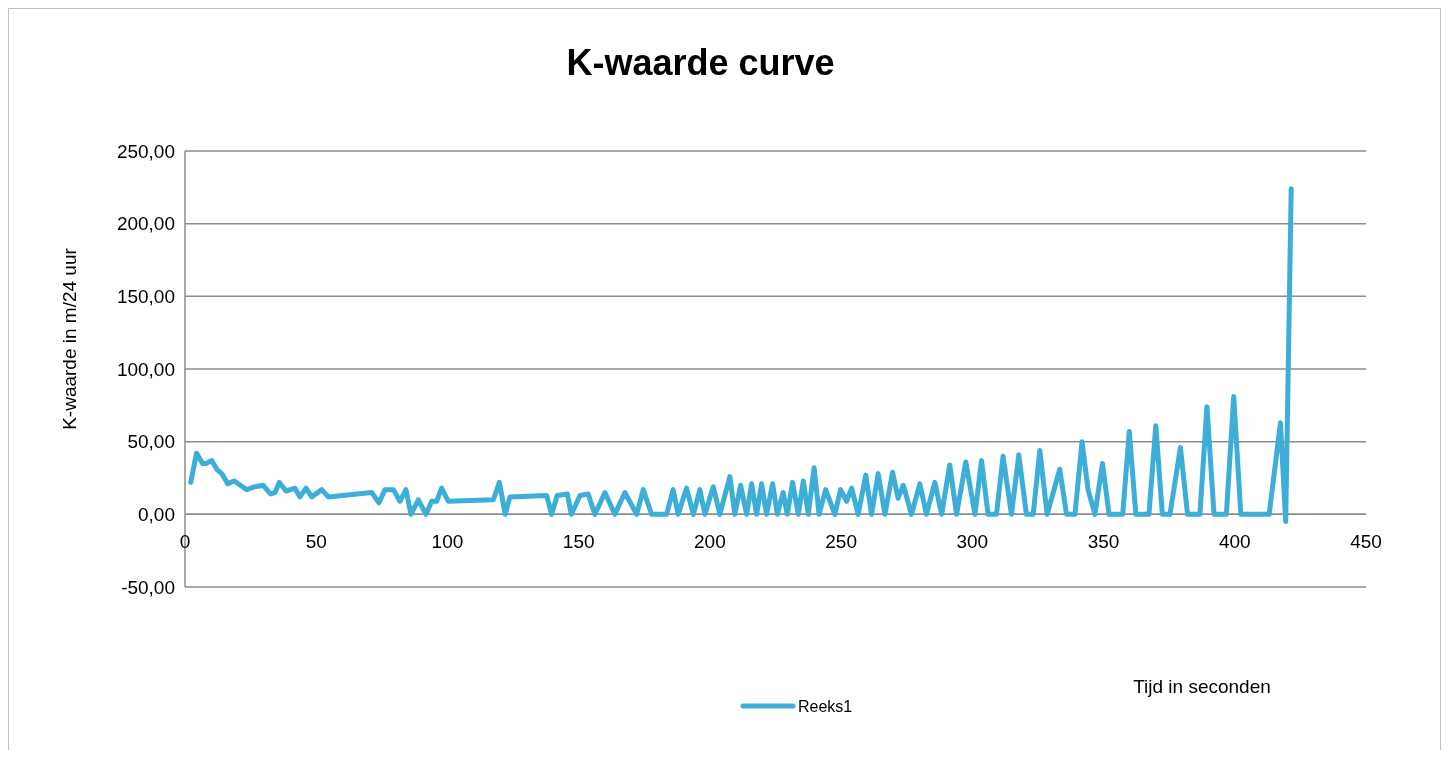 The height and width of the screenshot is (758, 1449). What do you see at coordinates (1103, 542) in the screenshot?
I see `x-tick-label: 350` at bounding box center [1103, 542].